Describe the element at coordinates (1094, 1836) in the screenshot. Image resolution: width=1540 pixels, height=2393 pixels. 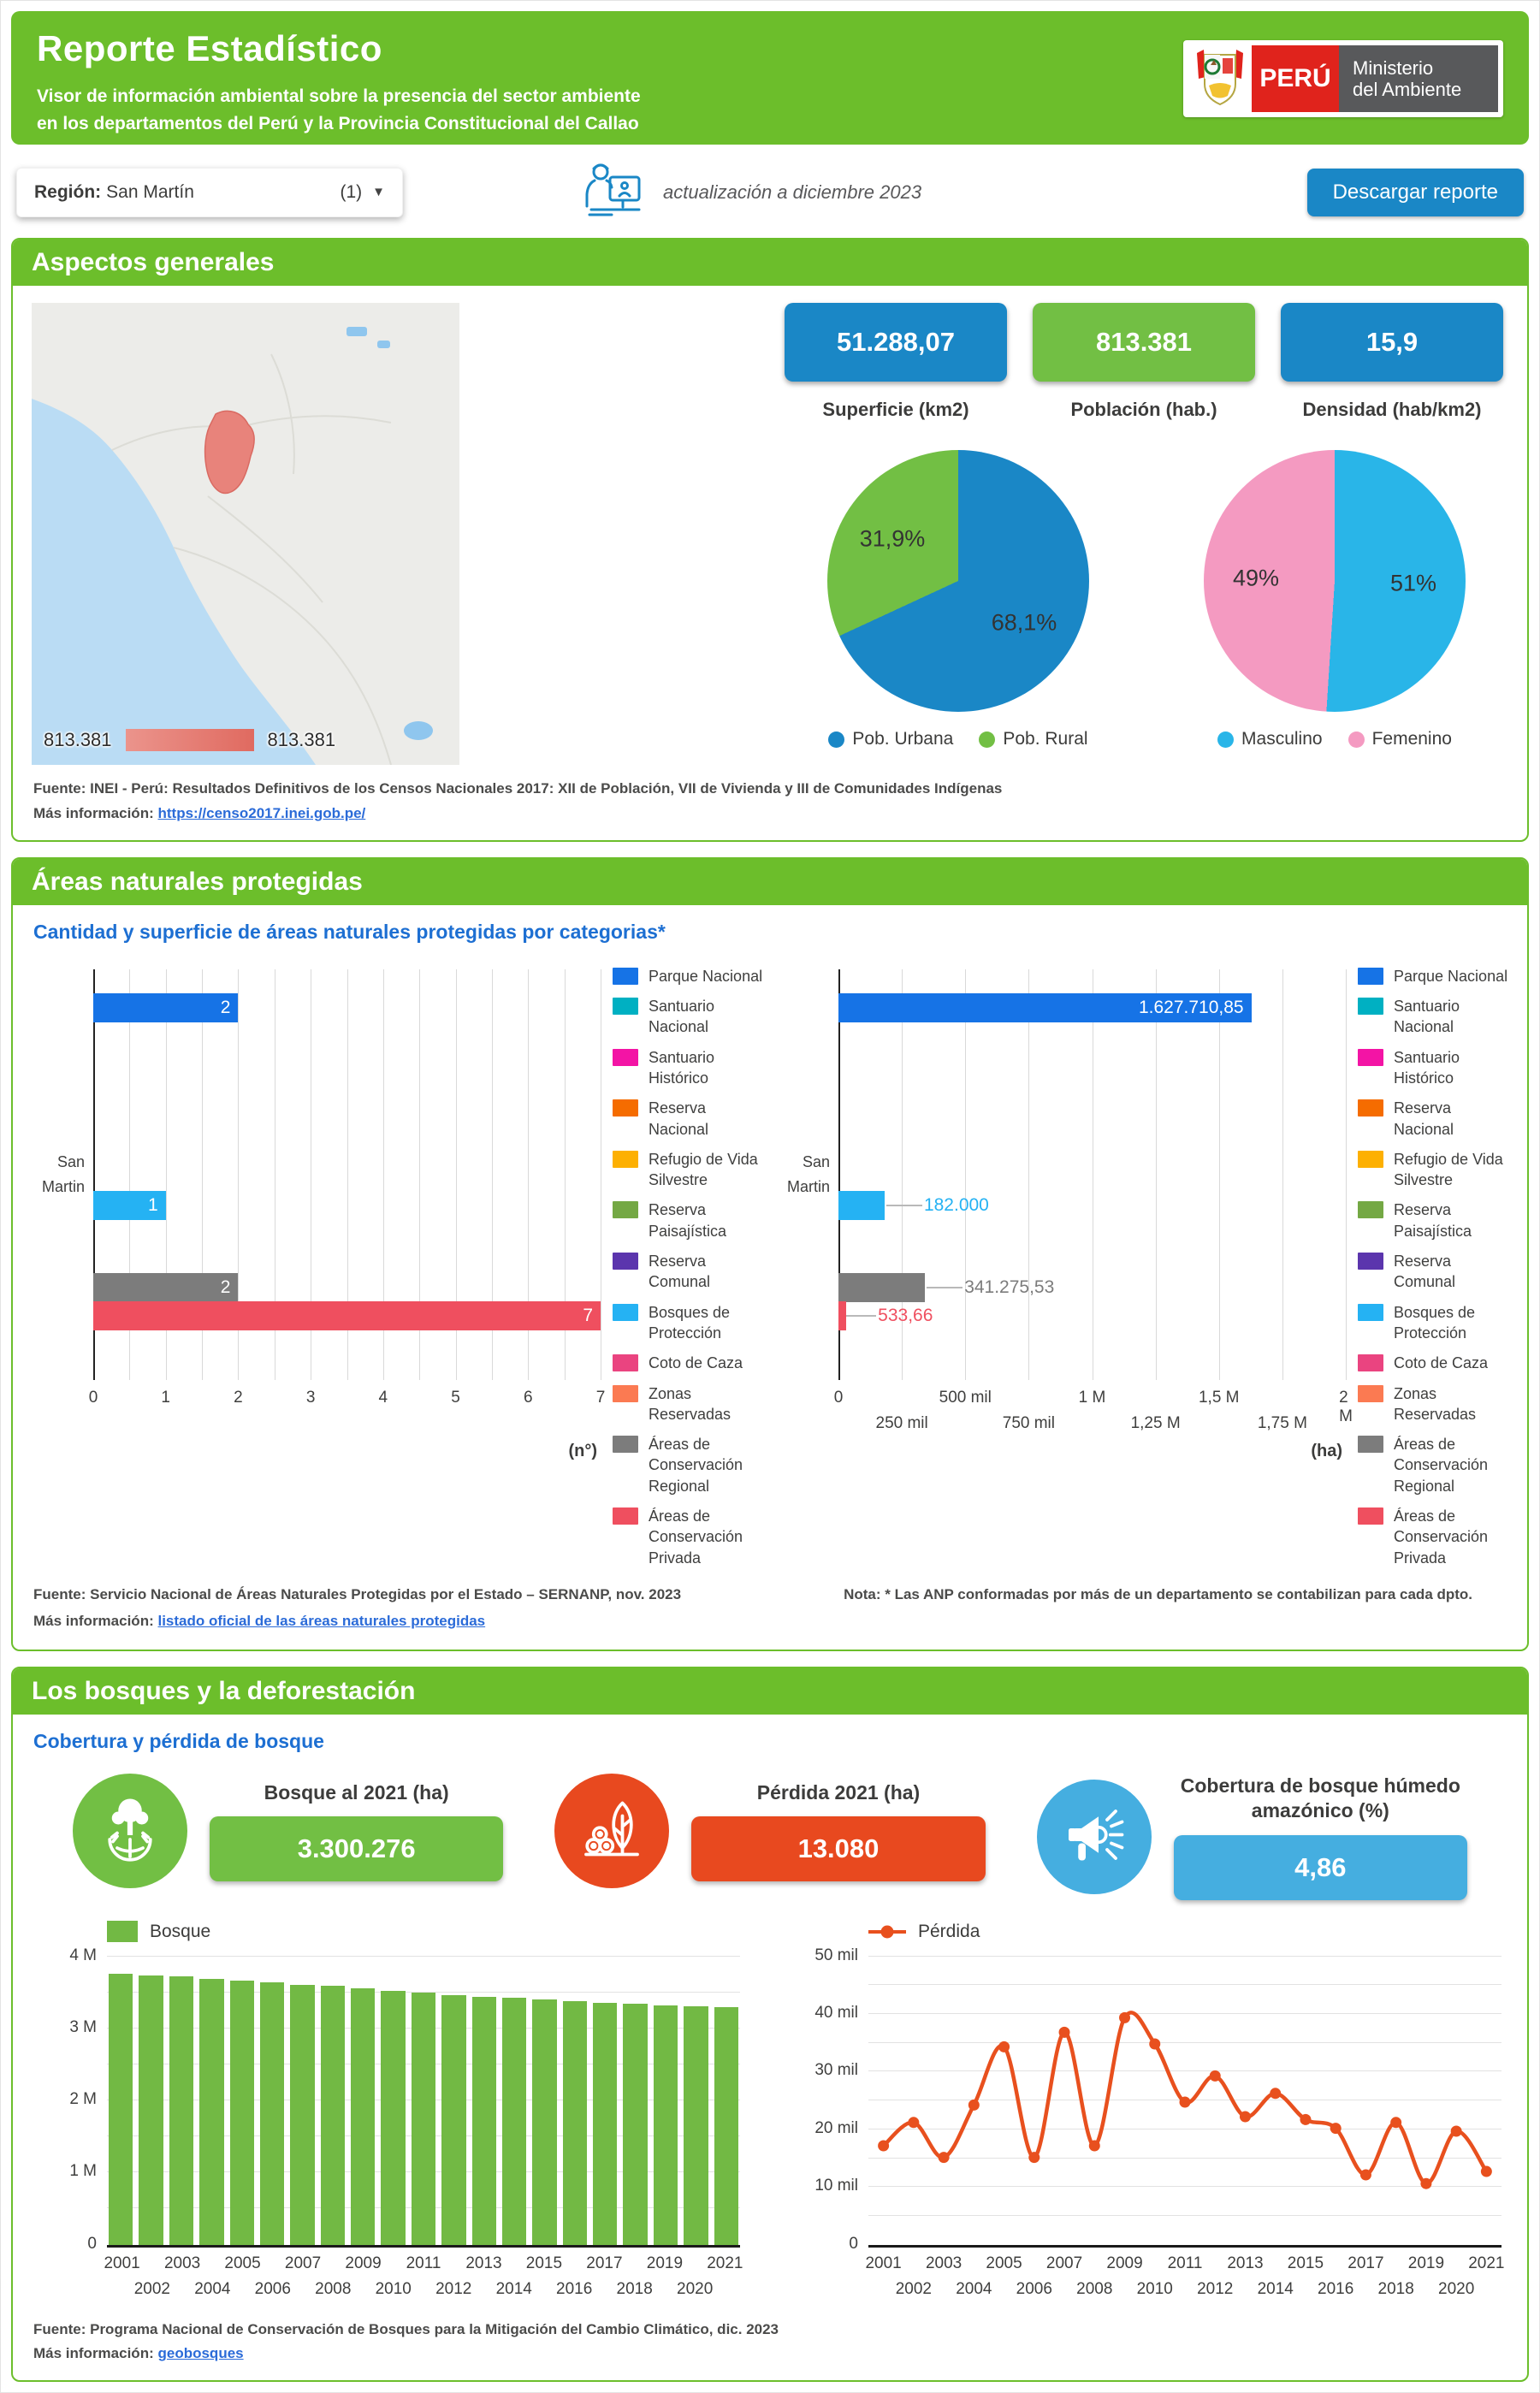
I see `megaphone-icon` at that location.